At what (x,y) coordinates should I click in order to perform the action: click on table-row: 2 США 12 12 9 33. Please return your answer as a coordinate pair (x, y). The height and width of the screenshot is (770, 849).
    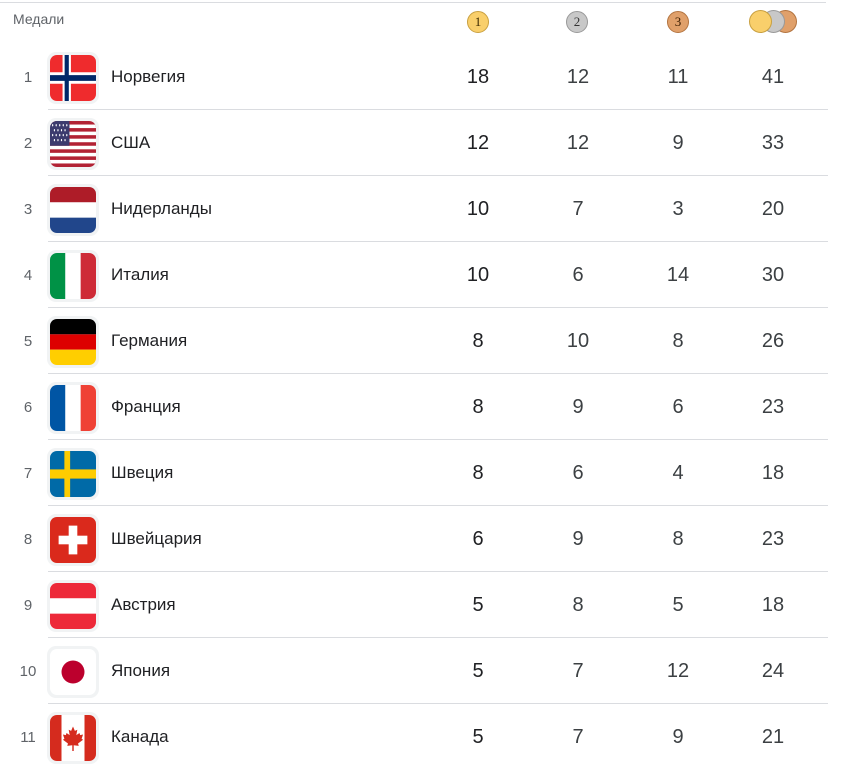
    Looking at the image, I should click on (414, 143).